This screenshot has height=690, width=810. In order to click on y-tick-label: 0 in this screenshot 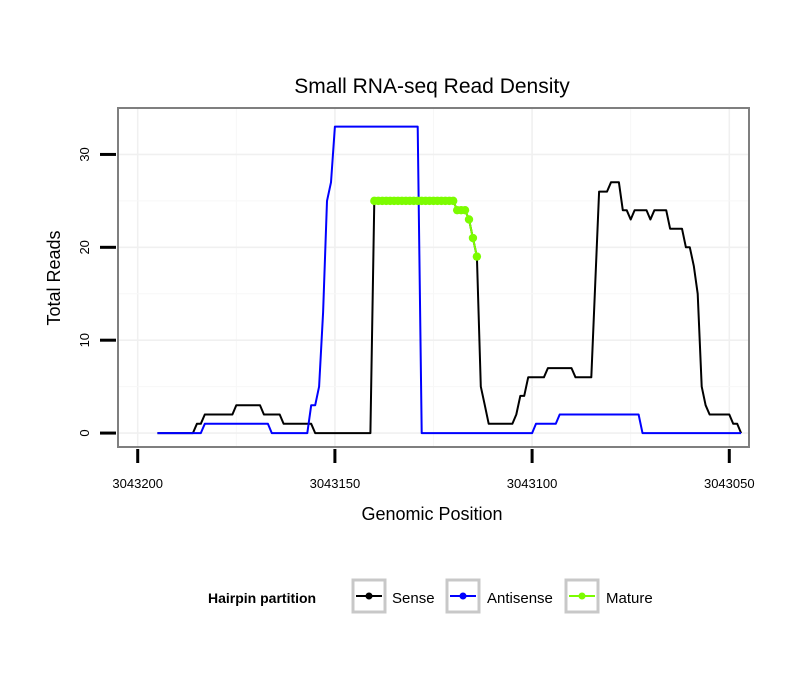, I will do `click(84, 432)`.